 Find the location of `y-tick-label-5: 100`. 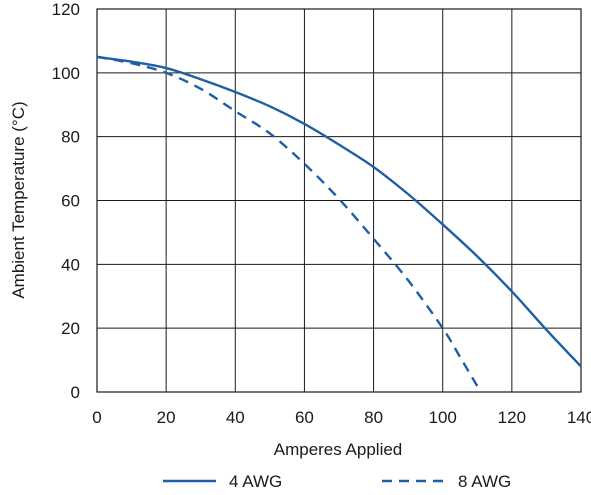

y-tick-label-5: 100 is located at coordinates (66, 73).